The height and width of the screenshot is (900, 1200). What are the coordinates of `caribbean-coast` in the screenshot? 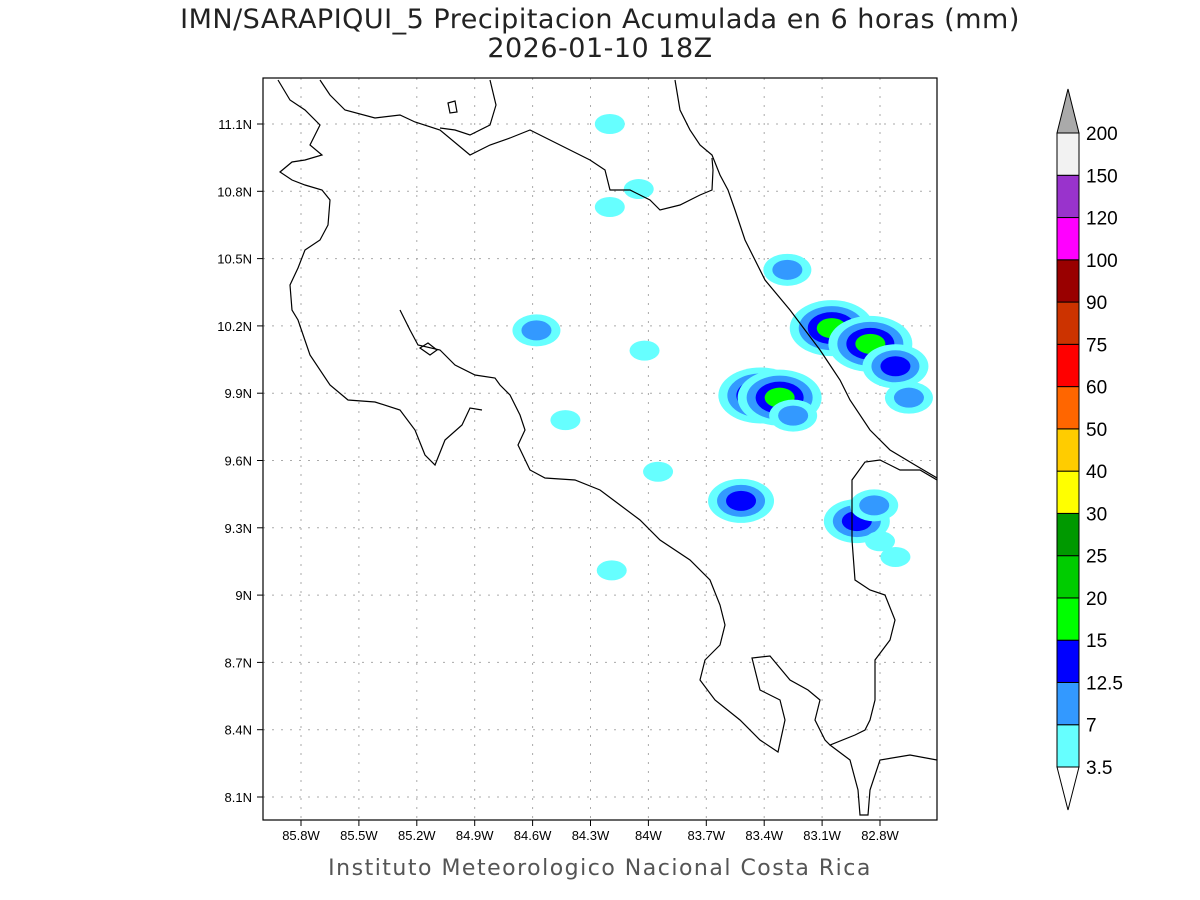 It's located at (805, 279).